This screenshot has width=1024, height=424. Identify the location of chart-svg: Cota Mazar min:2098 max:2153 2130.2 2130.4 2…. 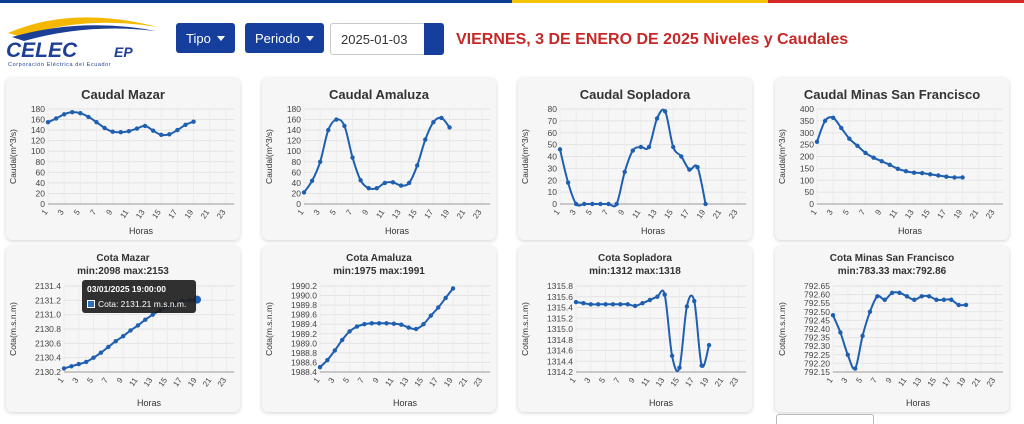
(123, 329).